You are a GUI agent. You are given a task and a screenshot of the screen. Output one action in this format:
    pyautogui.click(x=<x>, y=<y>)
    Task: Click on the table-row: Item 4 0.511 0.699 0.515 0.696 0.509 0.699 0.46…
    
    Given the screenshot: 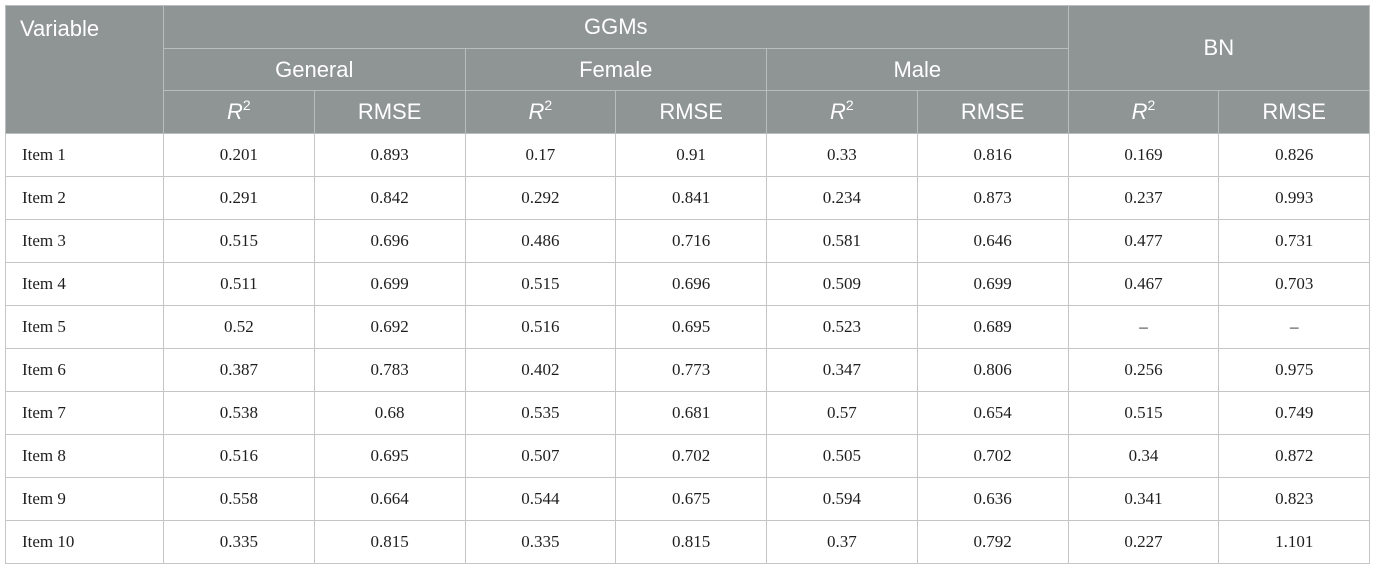 What is the action you would take?
    pyautogui.click(x=688, y=284)
    